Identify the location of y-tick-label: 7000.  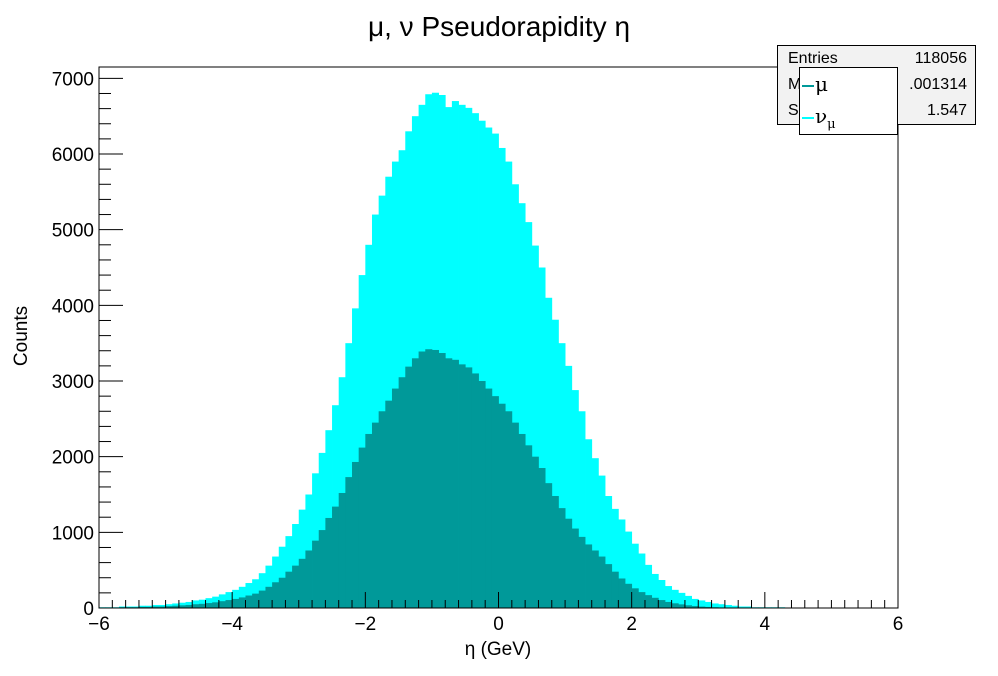
(73, 79).